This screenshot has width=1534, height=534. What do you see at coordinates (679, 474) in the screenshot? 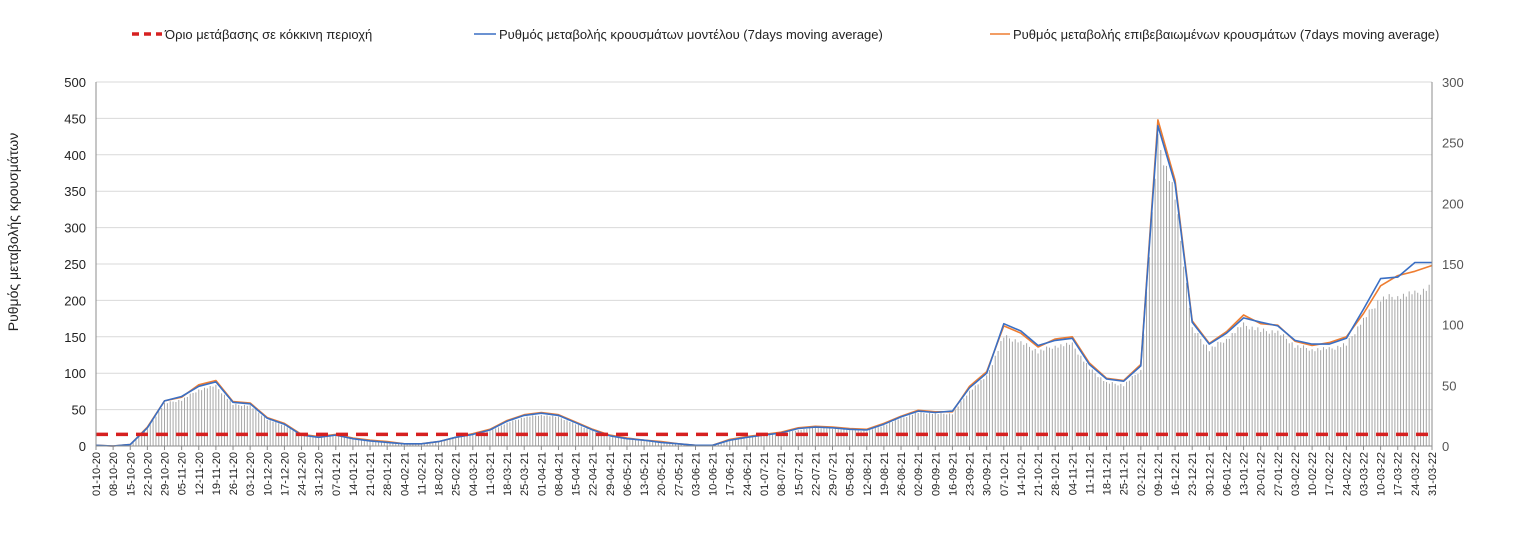
I see `x-tick-label: 27-05-21` at bounding box center [679, 474].